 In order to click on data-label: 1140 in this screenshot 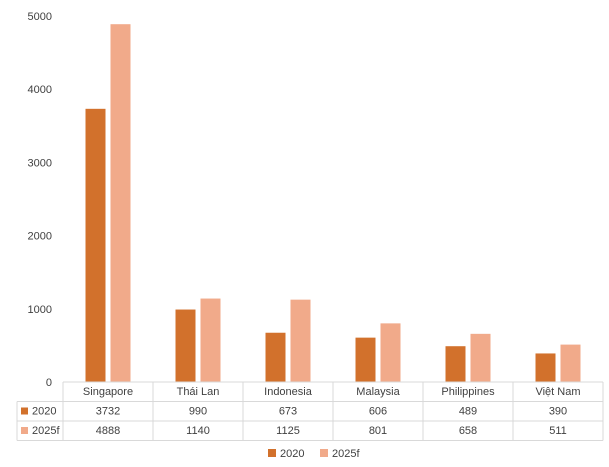, I will do `click(198, 431)`.